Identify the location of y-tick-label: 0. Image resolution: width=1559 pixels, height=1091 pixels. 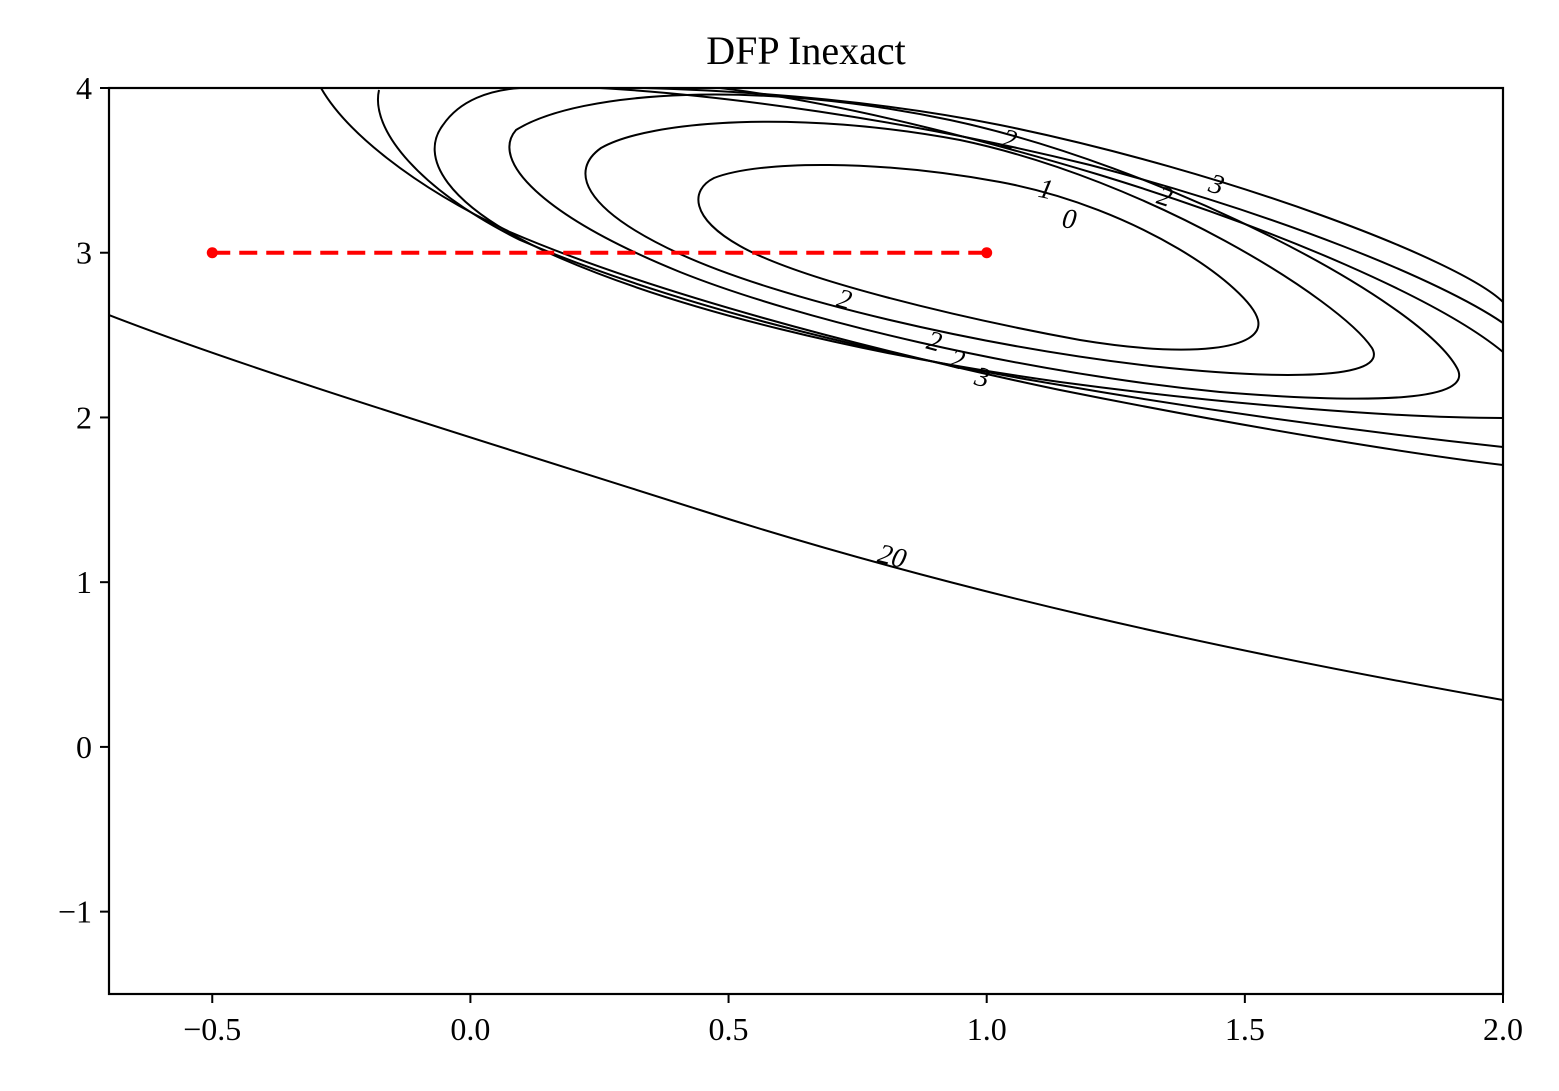
(84, 747).